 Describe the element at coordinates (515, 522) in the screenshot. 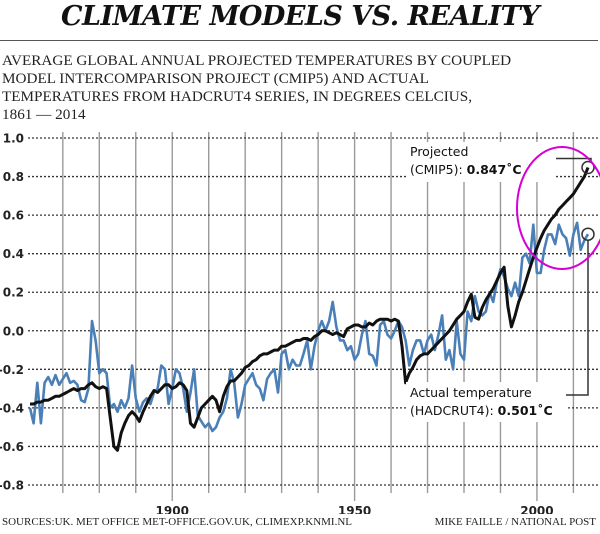

I see `author-credit: MIKE FAILLE / NATIONAL POST` at that location.